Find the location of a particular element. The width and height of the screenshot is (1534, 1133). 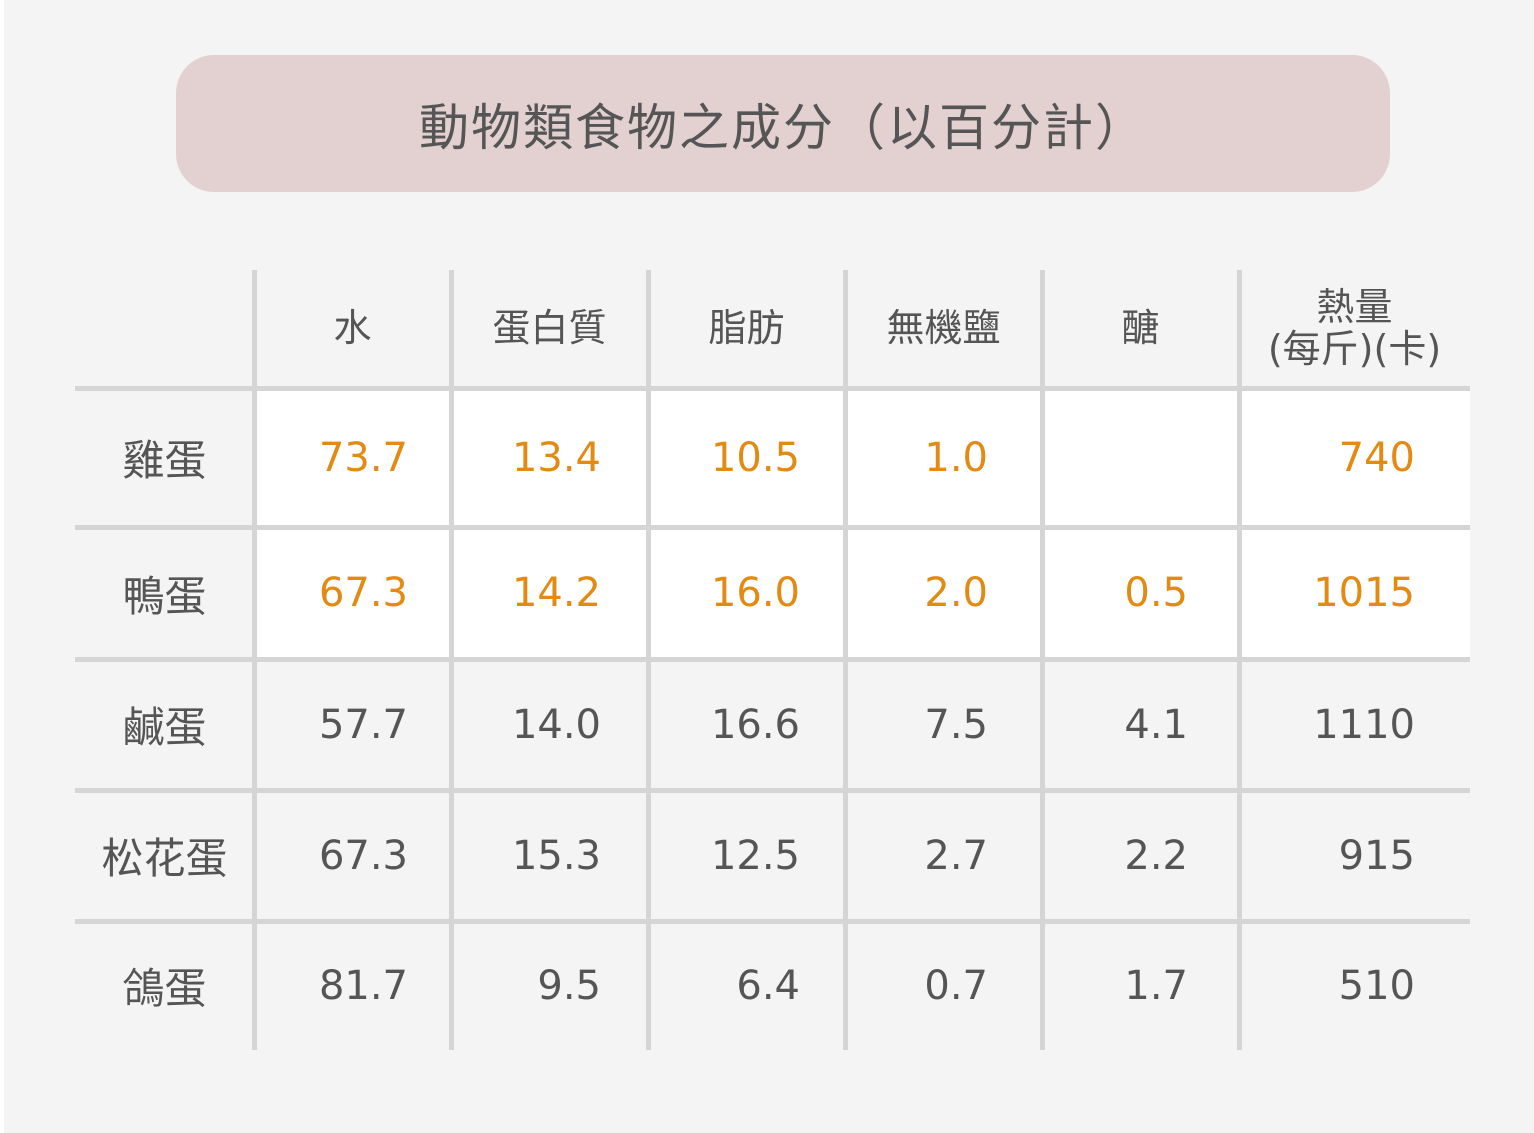

column-header: 無機鹽 is located at coordinates (943, 328).